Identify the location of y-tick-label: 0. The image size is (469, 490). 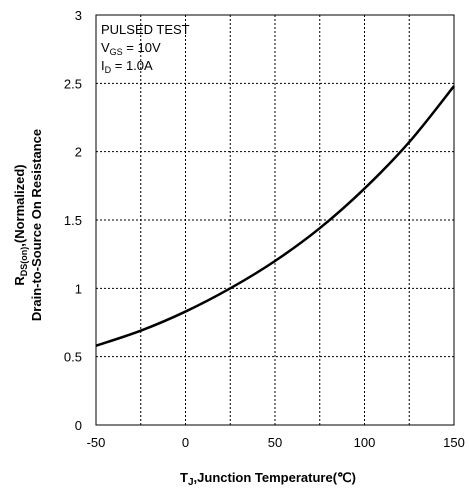
(78, 425).